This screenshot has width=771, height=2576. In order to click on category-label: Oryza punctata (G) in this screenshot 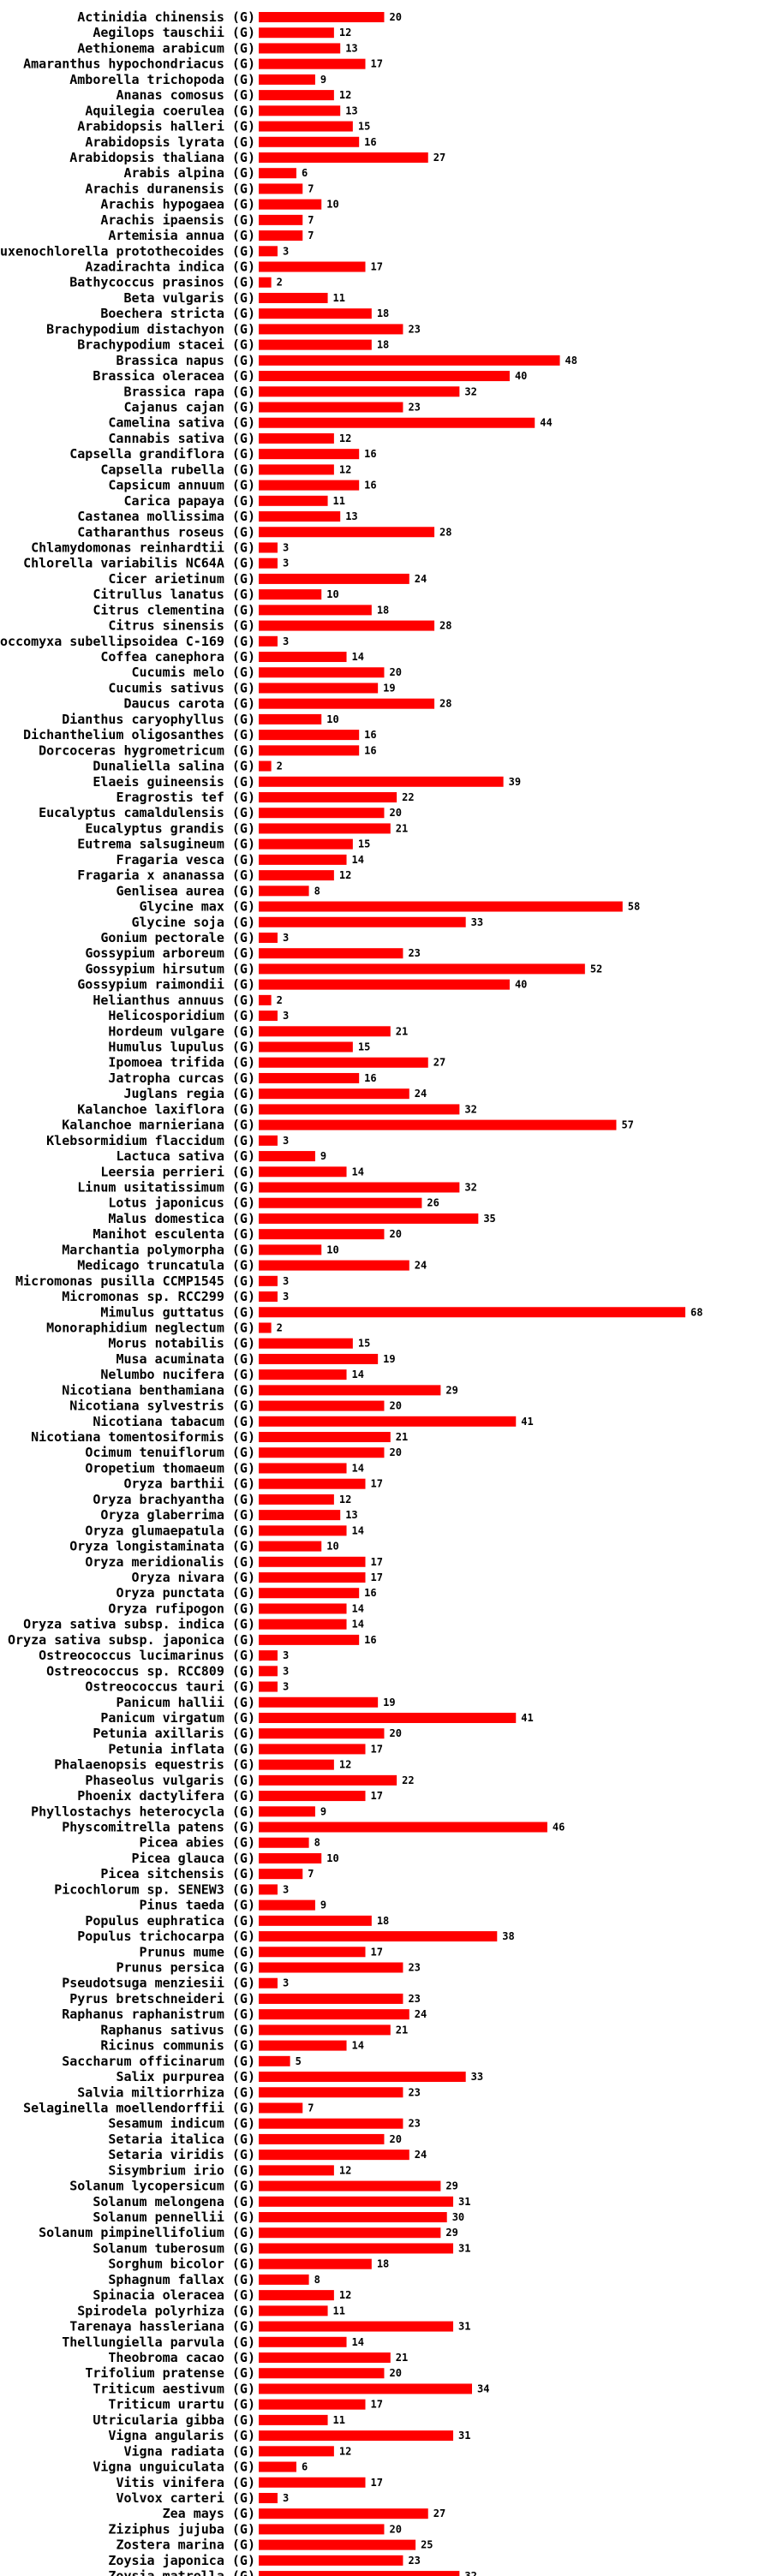, I will do `click(185, 1593)`.